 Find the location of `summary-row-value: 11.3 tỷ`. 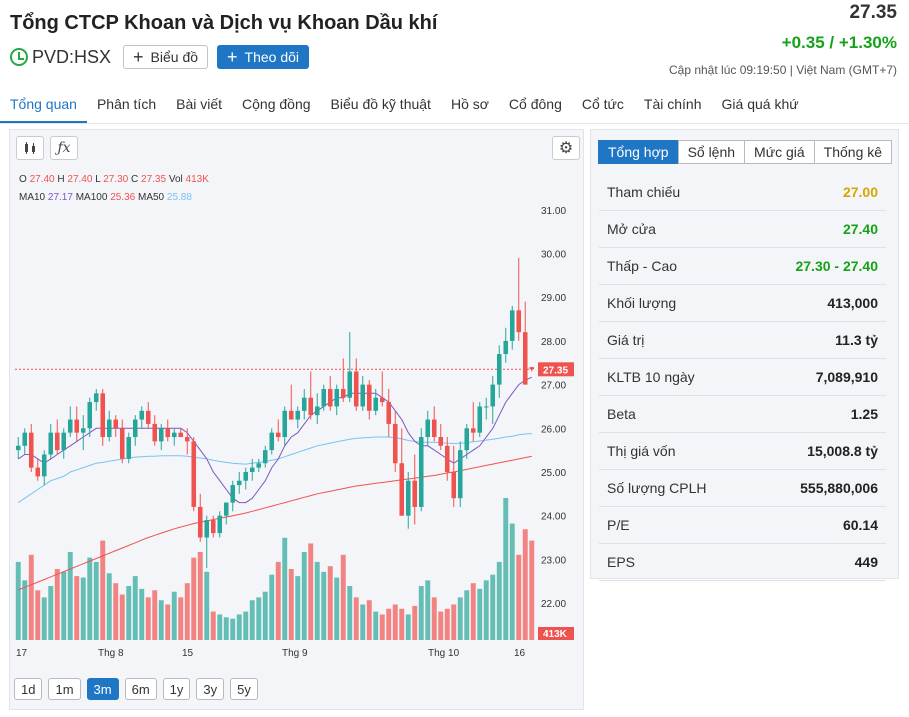

summary-row-value: 11.3 tỷ is located at coordinates (856, 340).